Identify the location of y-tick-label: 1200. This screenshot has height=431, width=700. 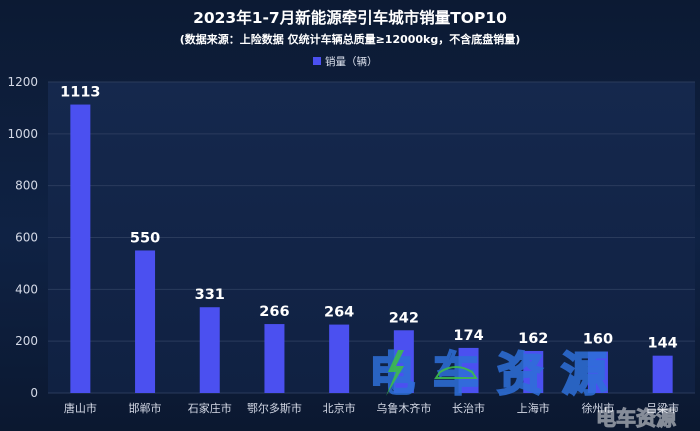
(22, 82).